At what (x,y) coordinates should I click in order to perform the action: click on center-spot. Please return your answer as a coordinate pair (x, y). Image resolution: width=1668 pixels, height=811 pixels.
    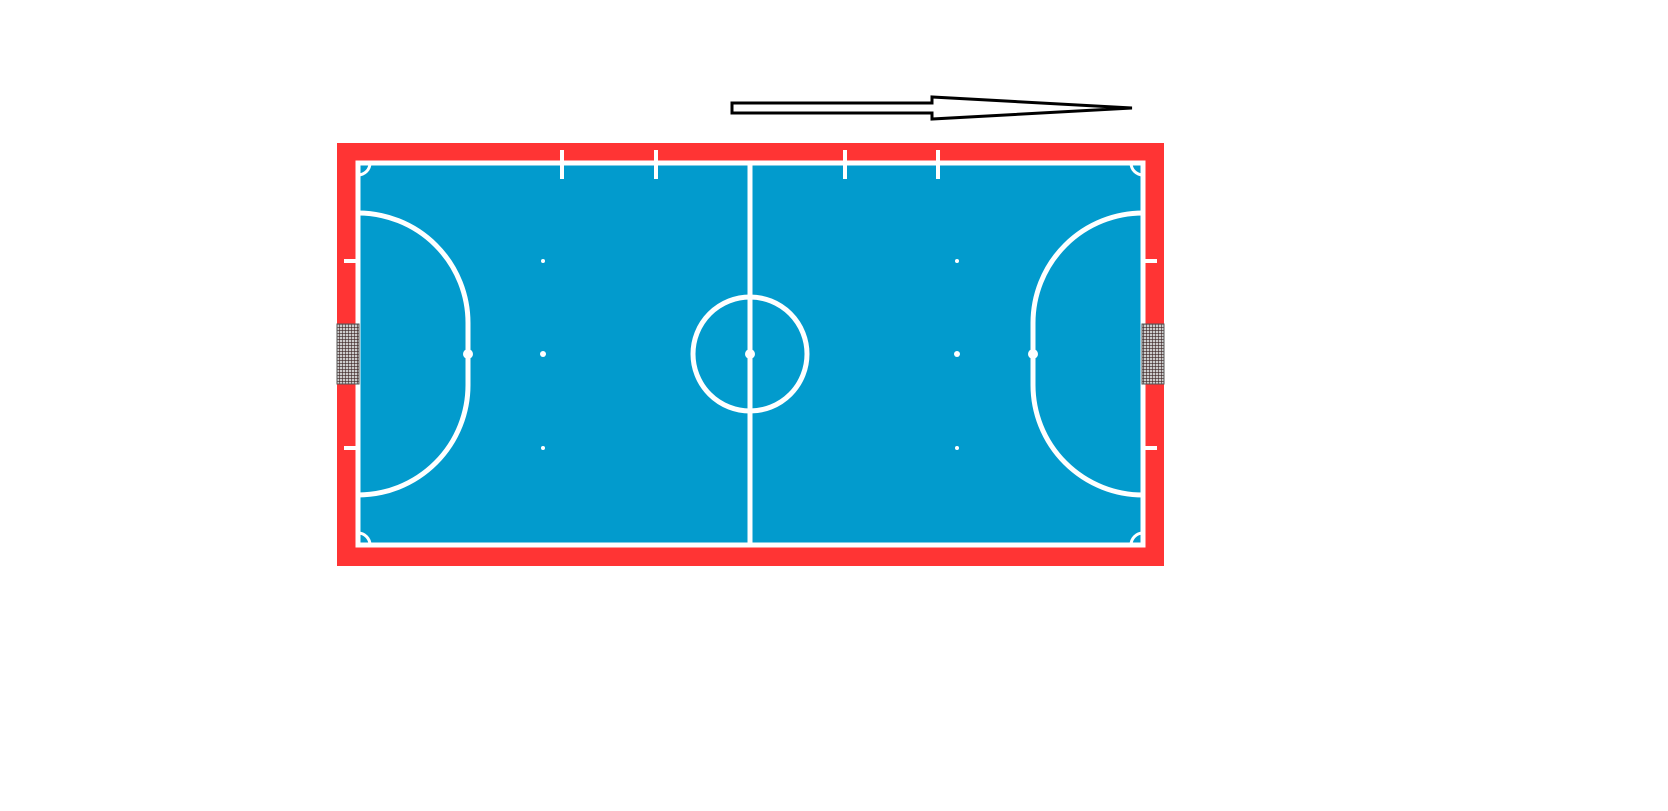
    Looking at the image, I should click on (750, 354).